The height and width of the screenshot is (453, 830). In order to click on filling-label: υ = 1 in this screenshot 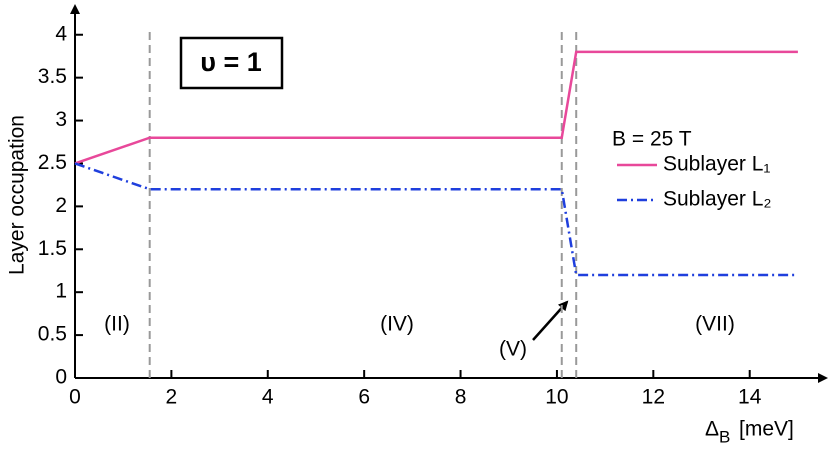, I will do `click(231, 62)`.